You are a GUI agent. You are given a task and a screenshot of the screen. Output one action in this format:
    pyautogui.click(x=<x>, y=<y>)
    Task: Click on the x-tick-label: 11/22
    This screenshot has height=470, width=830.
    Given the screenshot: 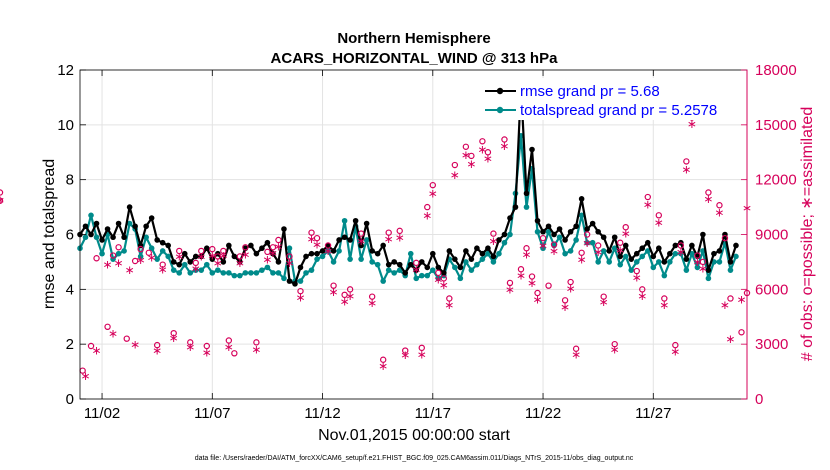 What is the action you would take?
    pyautogui.click(x=543, y=413)
    